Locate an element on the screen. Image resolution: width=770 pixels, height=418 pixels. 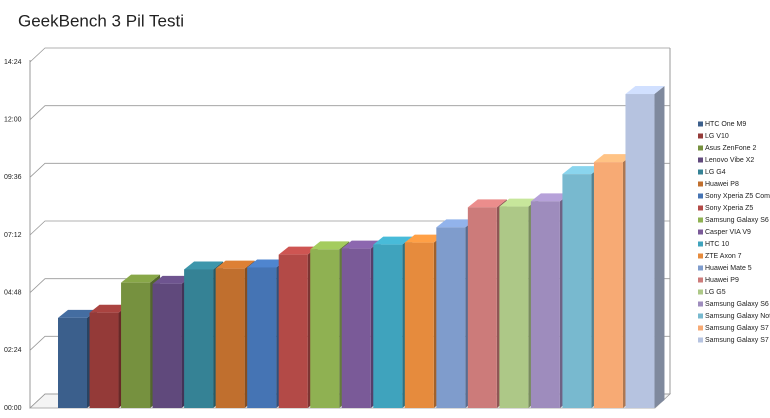
legend-label: Lenovo Vibe X2 is located at coordinates (729, 160).